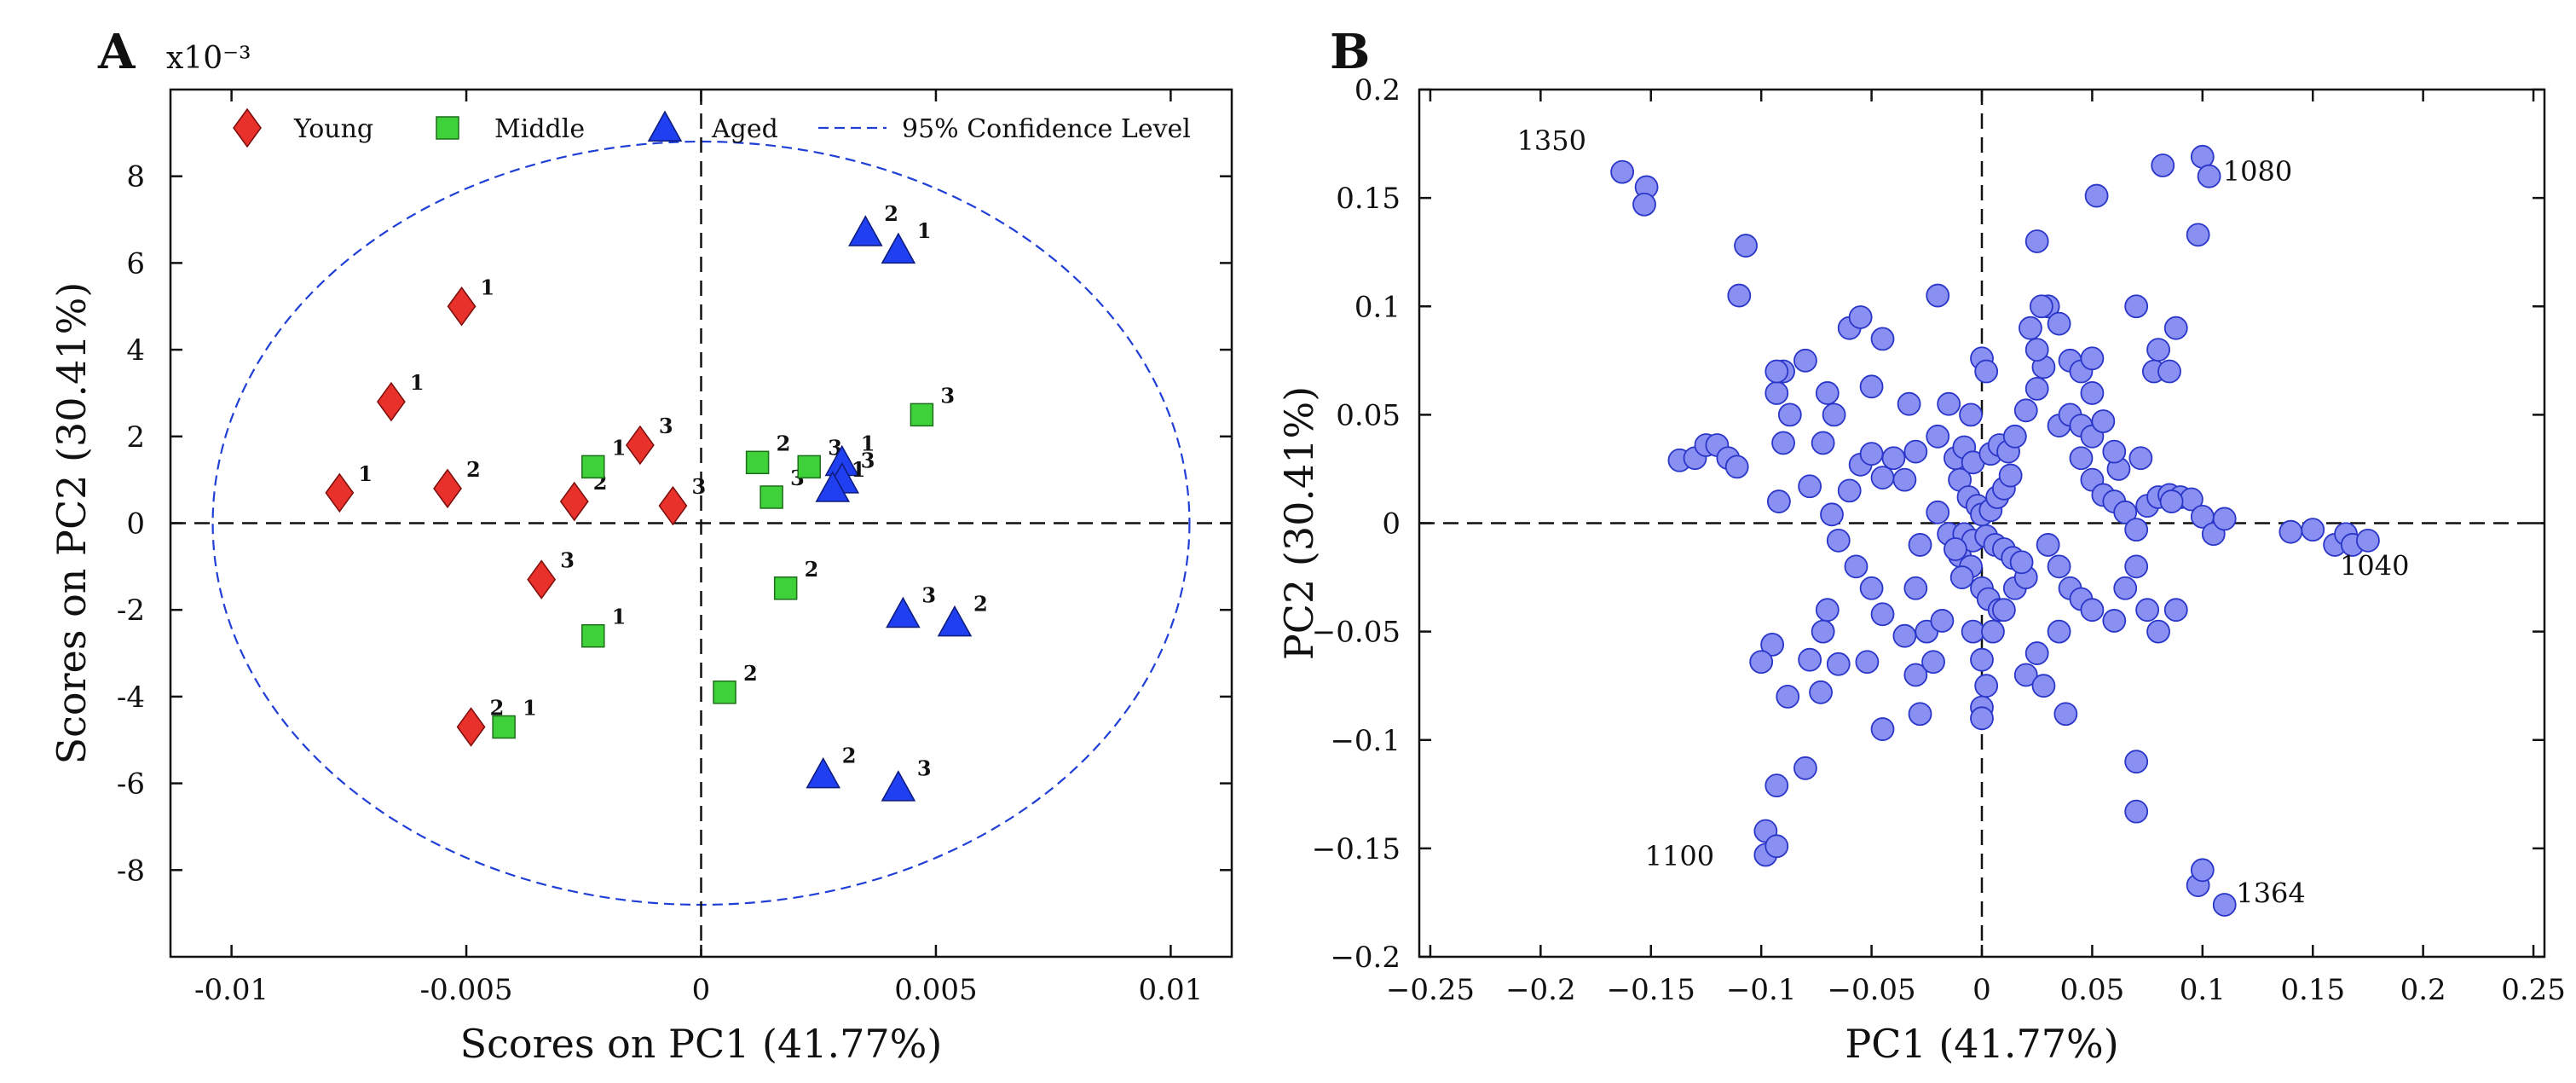 The width and height of the screenshot is (2576, 1083). What do you see at coordinates (131, 784) in the screenshot?
I see `panel-a-y-tick-label: -6` at bounding box center [131, 784].